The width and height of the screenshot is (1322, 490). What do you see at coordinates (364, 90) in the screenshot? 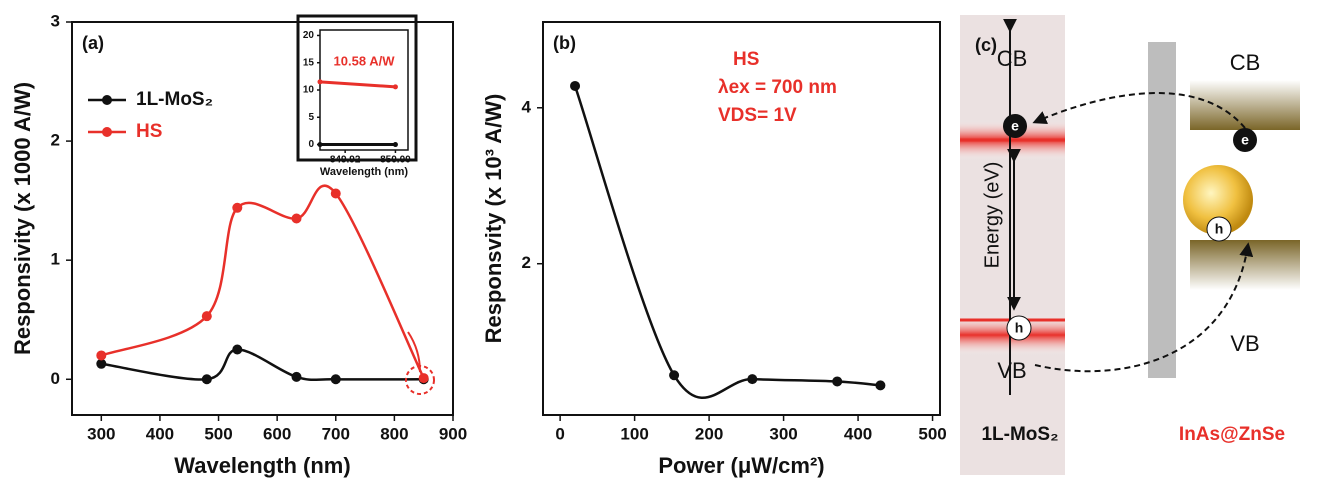
I see `plot-frame` at bounding box center [364, 90].